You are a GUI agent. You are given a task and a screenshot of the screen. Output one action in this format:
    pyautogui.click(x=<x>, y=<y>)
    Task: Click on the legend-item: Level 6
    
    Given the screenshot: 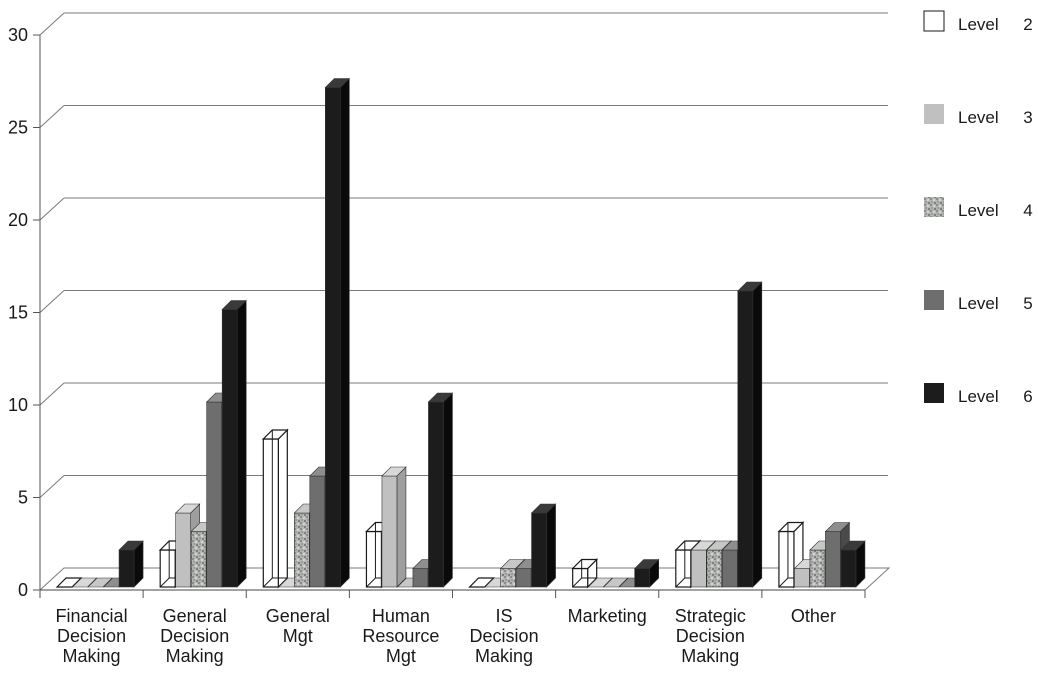 What is the action you would take?
    pyautogui.click(x=978, y=394)
    